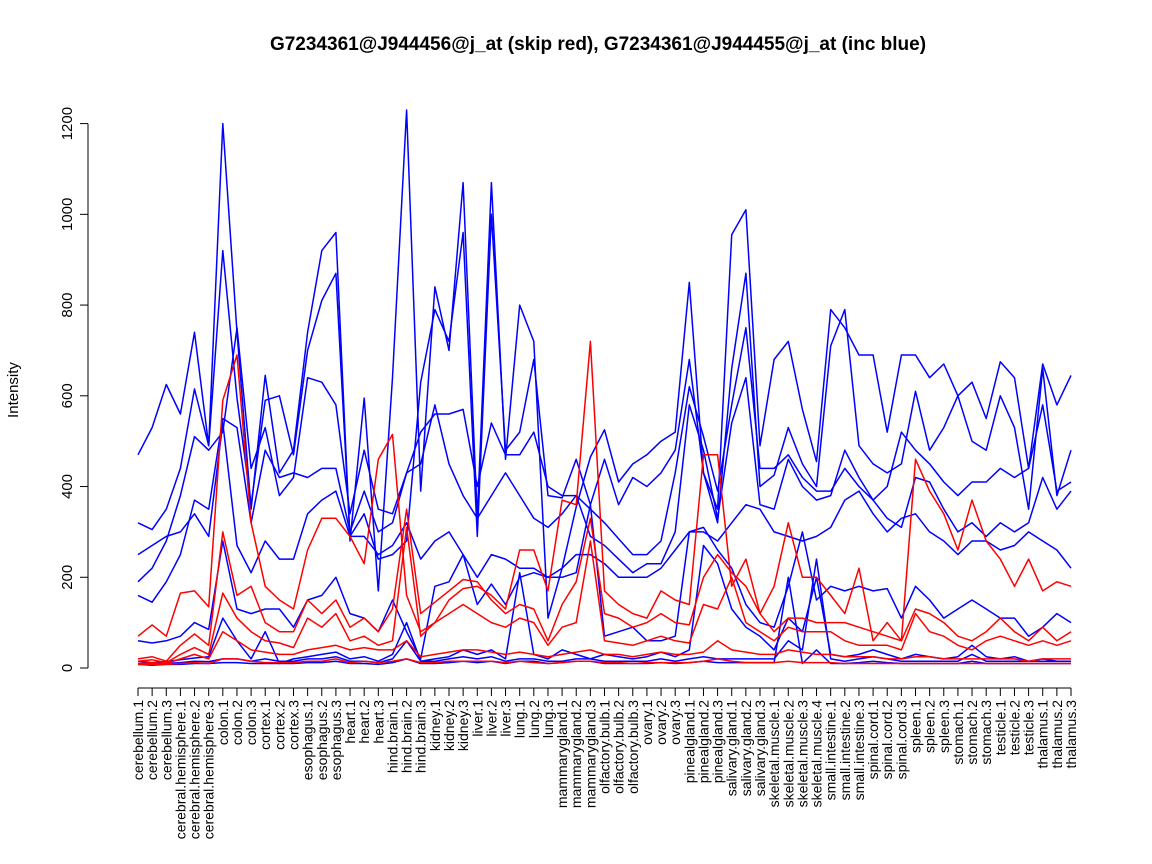 The image size is (1152, 864). Describe the element at coordinates (180, 770) in the screenshot. I see `x-tick-label: cerebral.hemisphere.1` at that location.